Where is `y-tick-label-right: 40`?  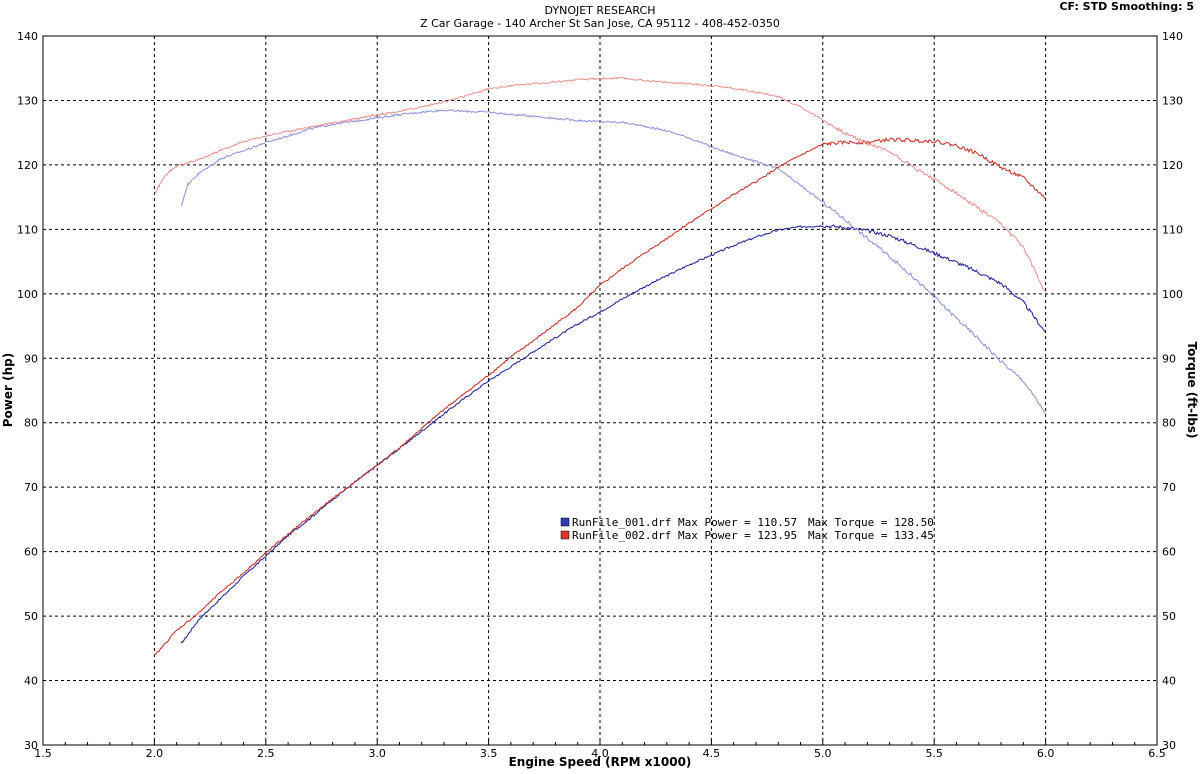 y-tick-label-right: 40 is located at coordinates (1169, 681).